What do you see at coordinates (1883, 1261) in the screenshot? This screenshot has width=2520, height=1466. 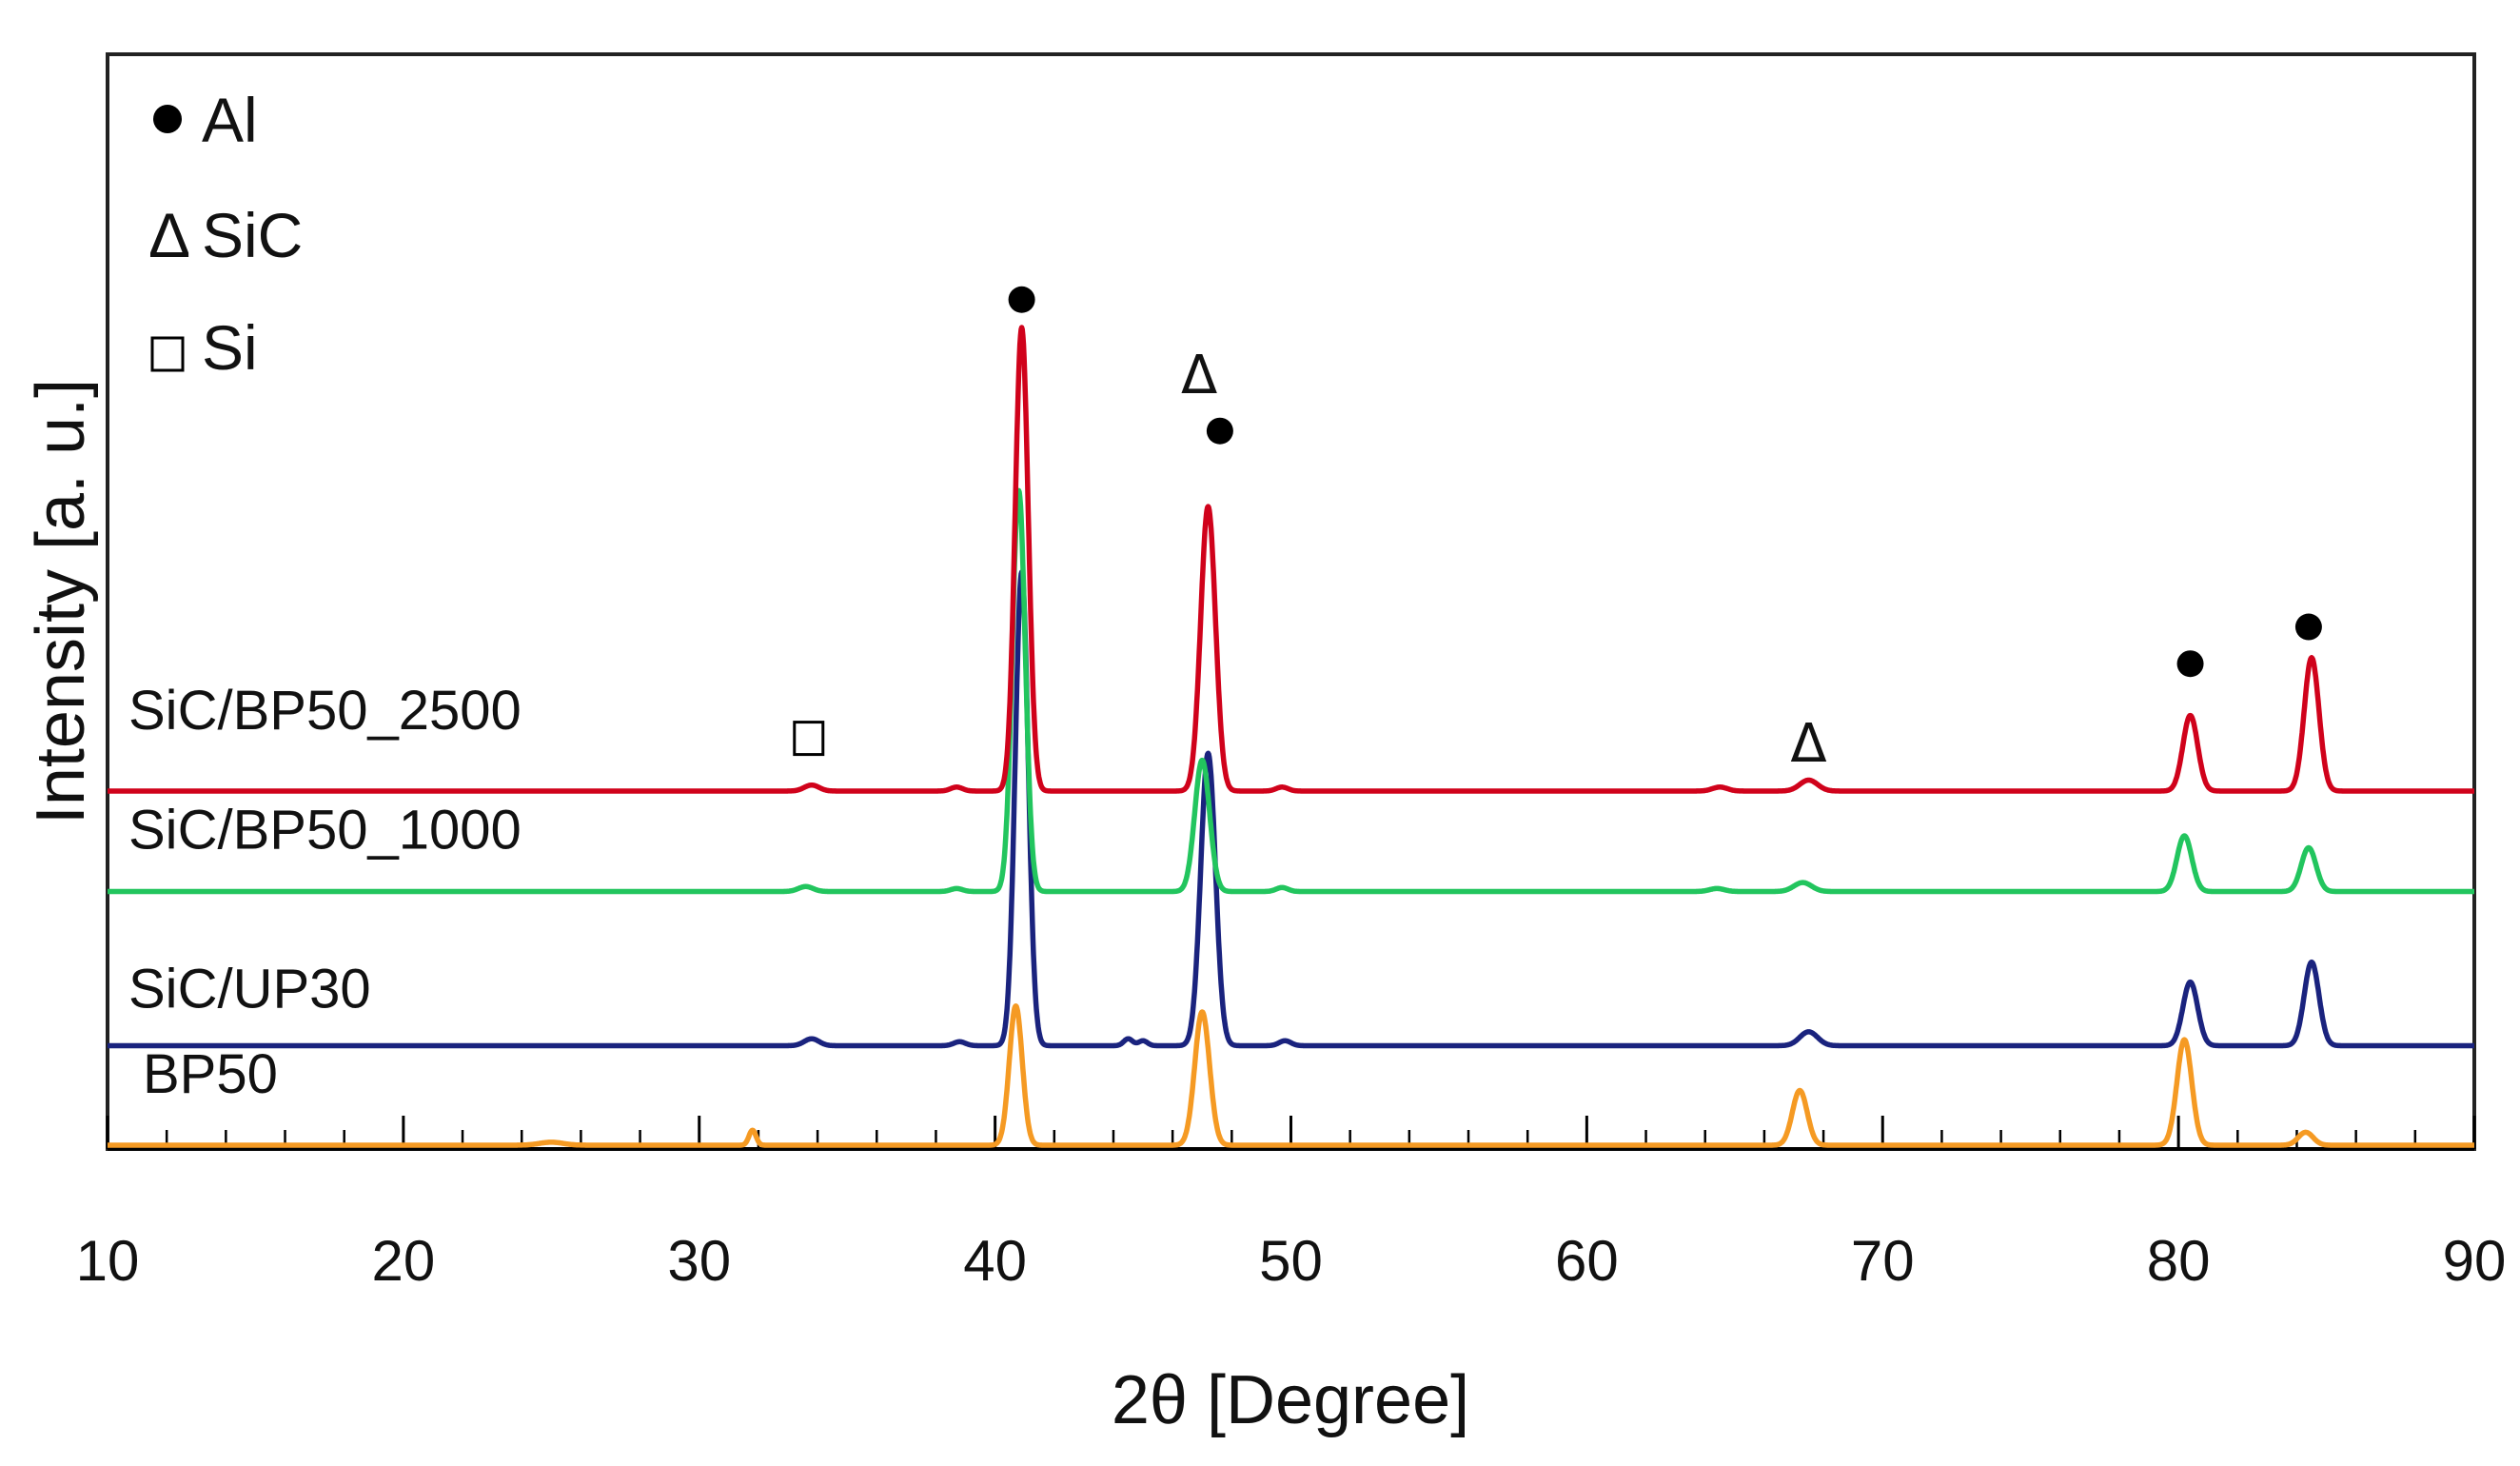 I see `x-tick-label: 70` at bounding box center [1883, 1261].